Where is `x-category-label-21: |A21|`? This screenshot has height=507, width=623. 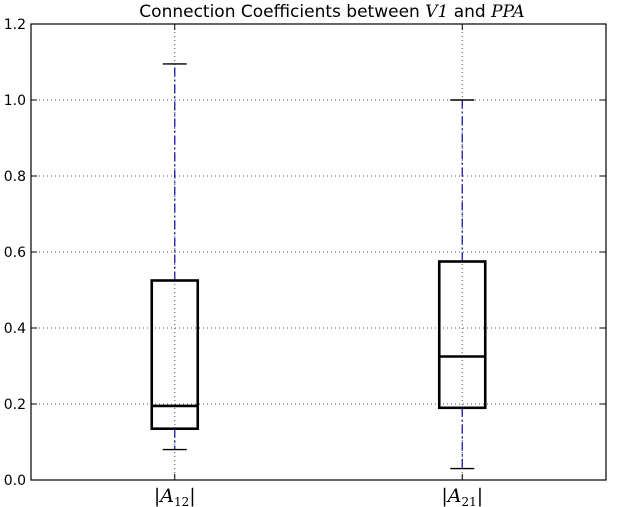
x-category-label-21: |A21| is located at coordinates (462, 496).